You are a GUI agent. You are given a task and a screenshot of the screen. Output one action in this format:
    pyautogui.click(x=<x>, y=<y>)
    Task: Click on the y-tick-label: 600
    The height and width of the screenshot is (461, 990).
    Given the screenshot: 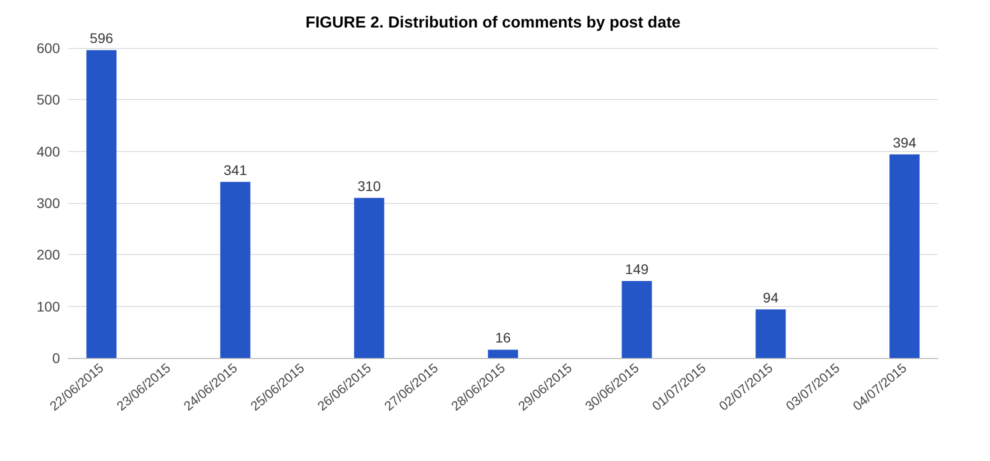 What is the action you would take?
    pyautogui.click(x=48, y=48)
    